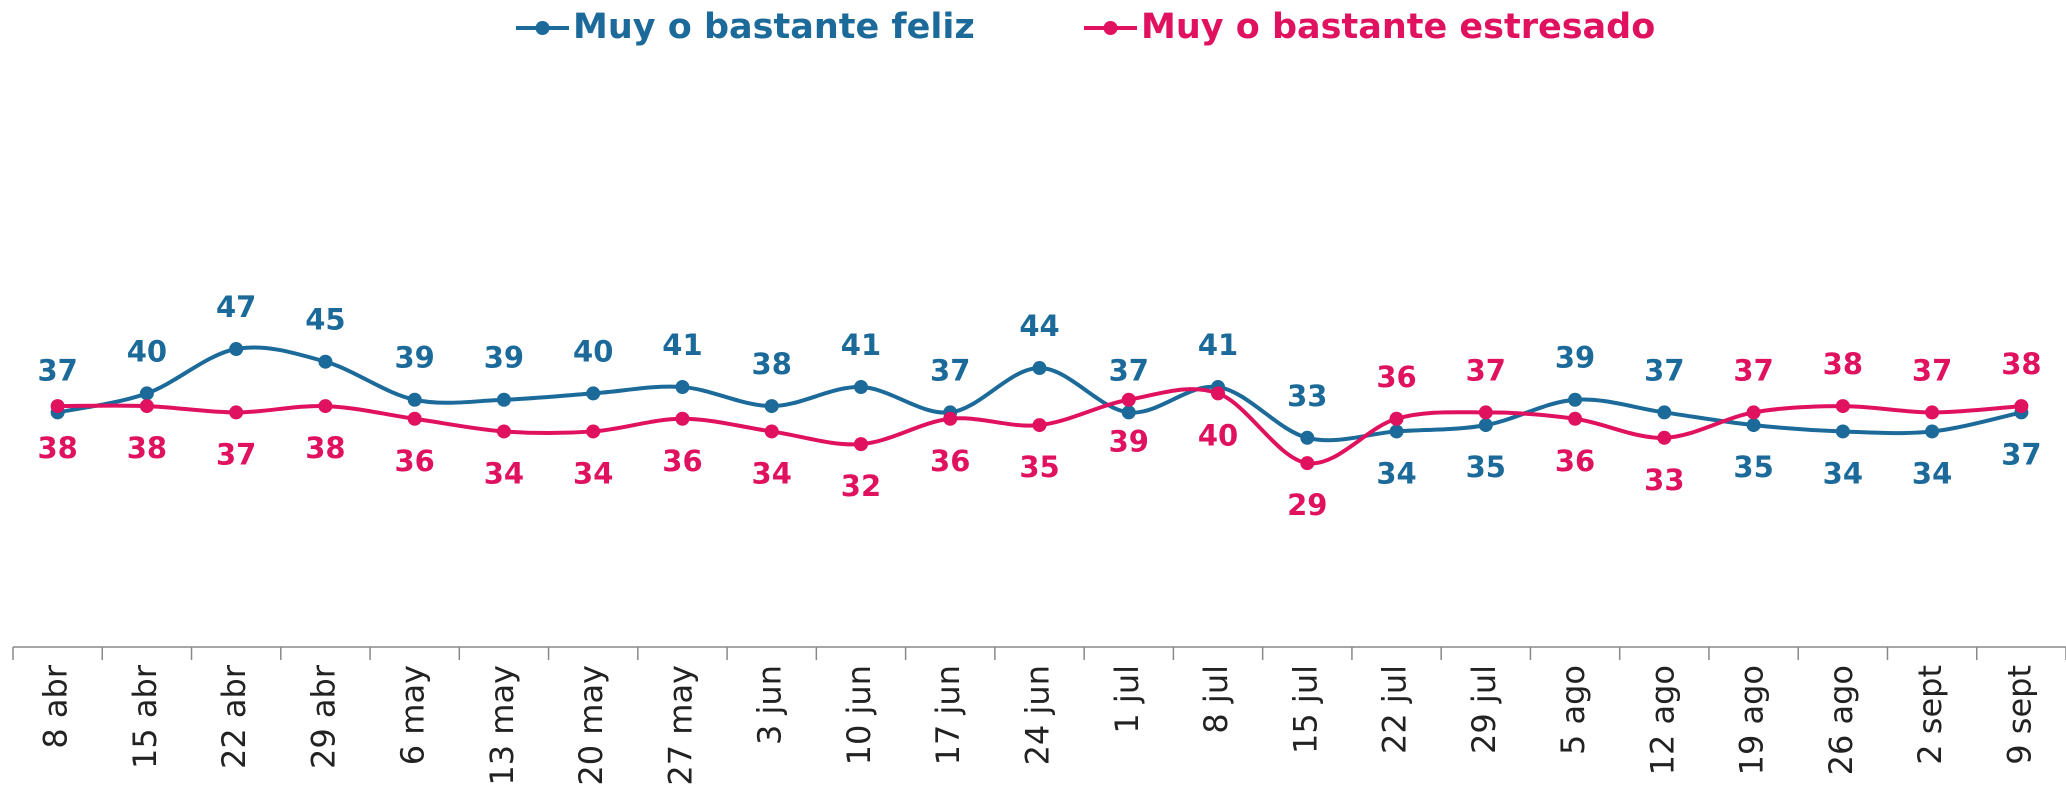 The width and height of the screenshot is (2066, 790). I want to click on x-tick-label: 12 ago, so click(1662, 720).